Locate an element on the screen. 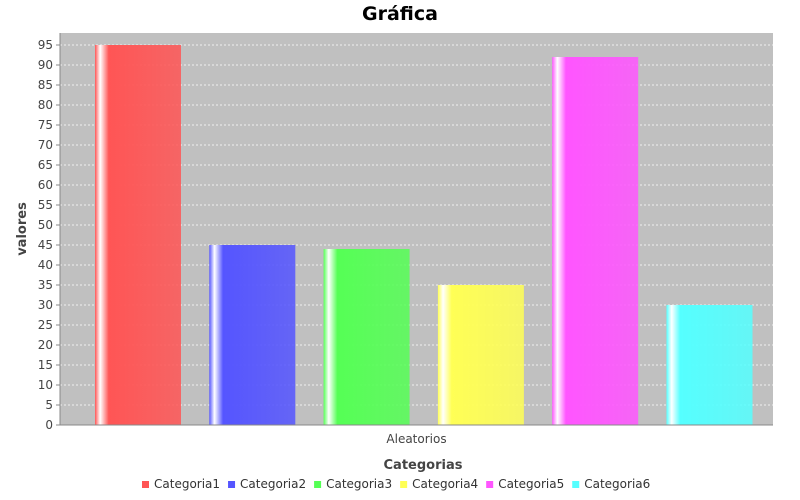 The height and width of the screenshot is (500, 800). y-tick-label: 50 is located at coordinates (45, 225).